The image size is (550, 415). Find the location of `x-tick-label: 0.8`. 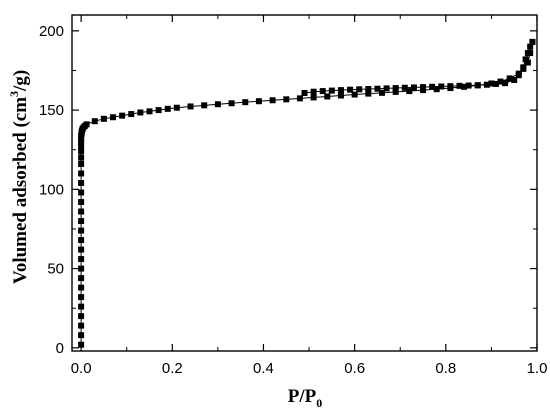

x-tick-label: 0.8 is located at coordinates (445, 368).